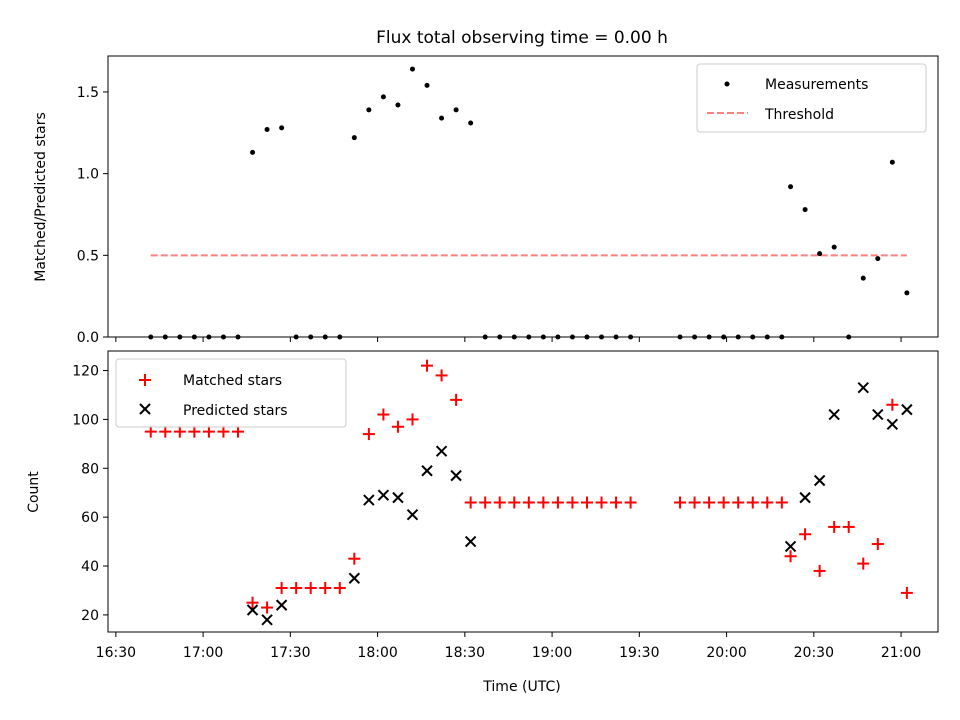  I want to click on ratio-y-tick-label: 1.5, so click(88, 93).